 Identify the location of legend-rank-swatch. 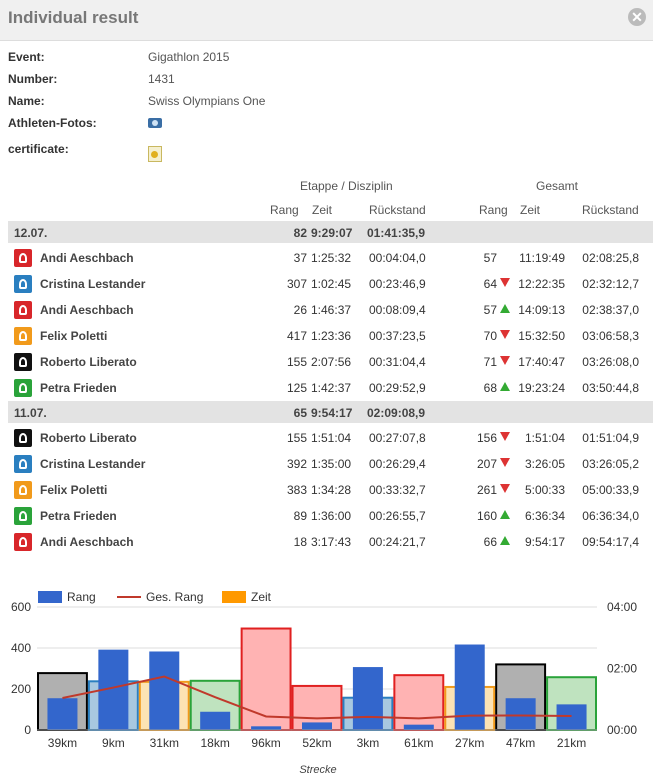
(50, 597).